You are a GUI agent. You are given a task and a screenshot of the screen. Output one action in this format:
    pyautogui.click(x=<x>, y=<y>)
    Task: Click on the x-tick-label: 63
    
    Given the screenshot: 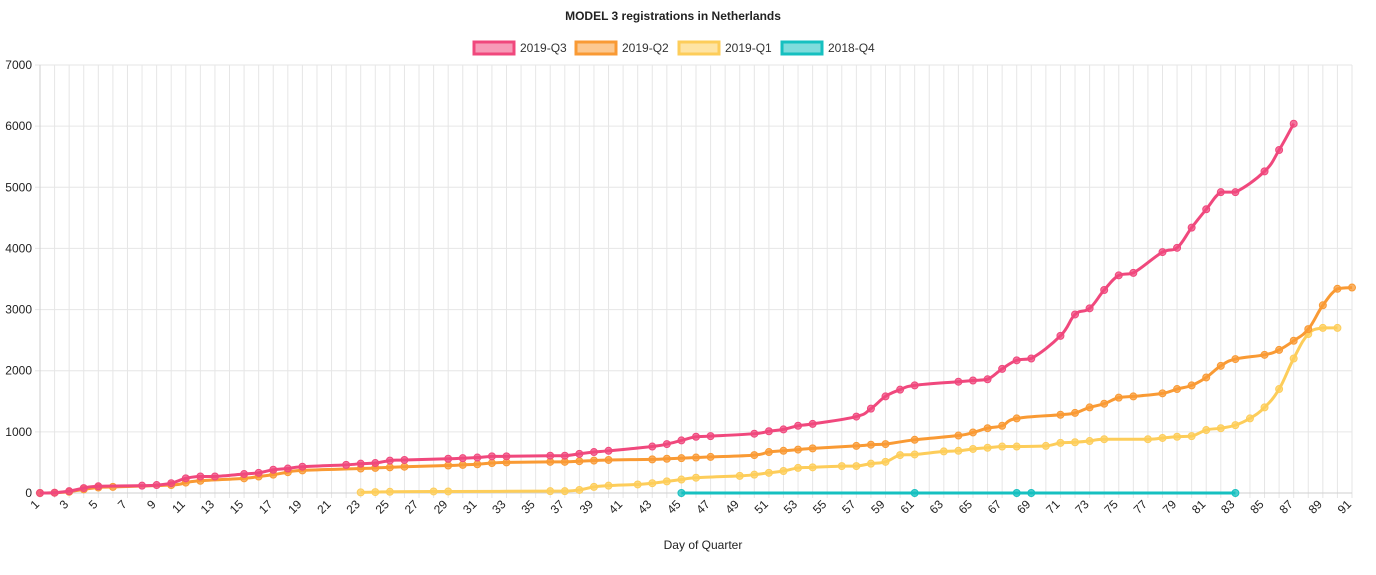 What is the action you would take?
    pyautogui.click(x=937, y=507)
    